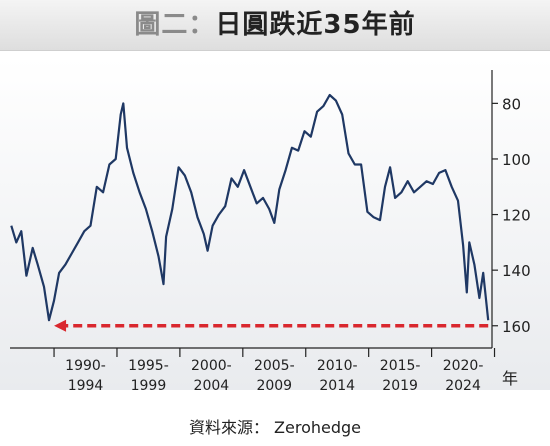 The image size is (550, 446). Describe the element at coordinates (516, 271) in the screenshot. I see `y-tick-label-140: 140` at that location.